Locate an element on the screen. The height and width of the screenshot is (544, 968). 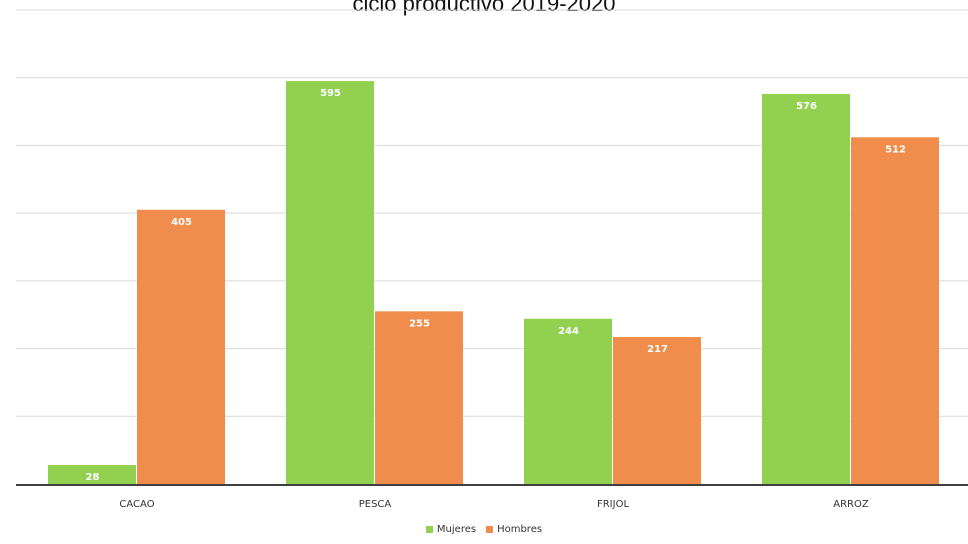
x-tick-label: FRIJOL is located at coordinates (613, 504).